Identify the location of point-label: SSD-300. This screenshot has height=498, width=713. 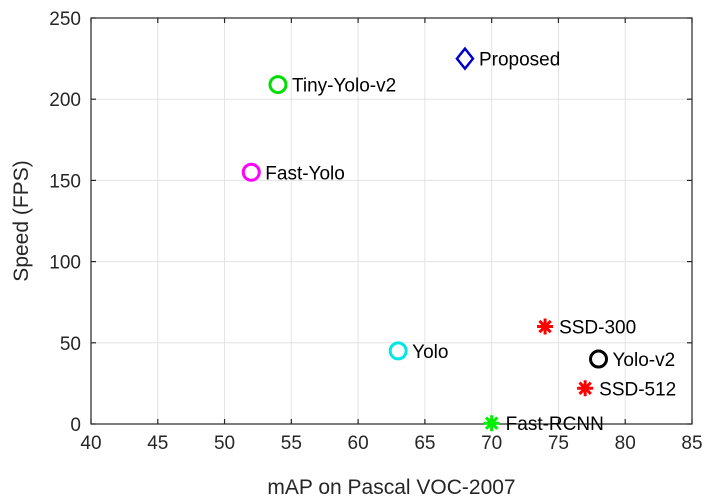
(597, 328).